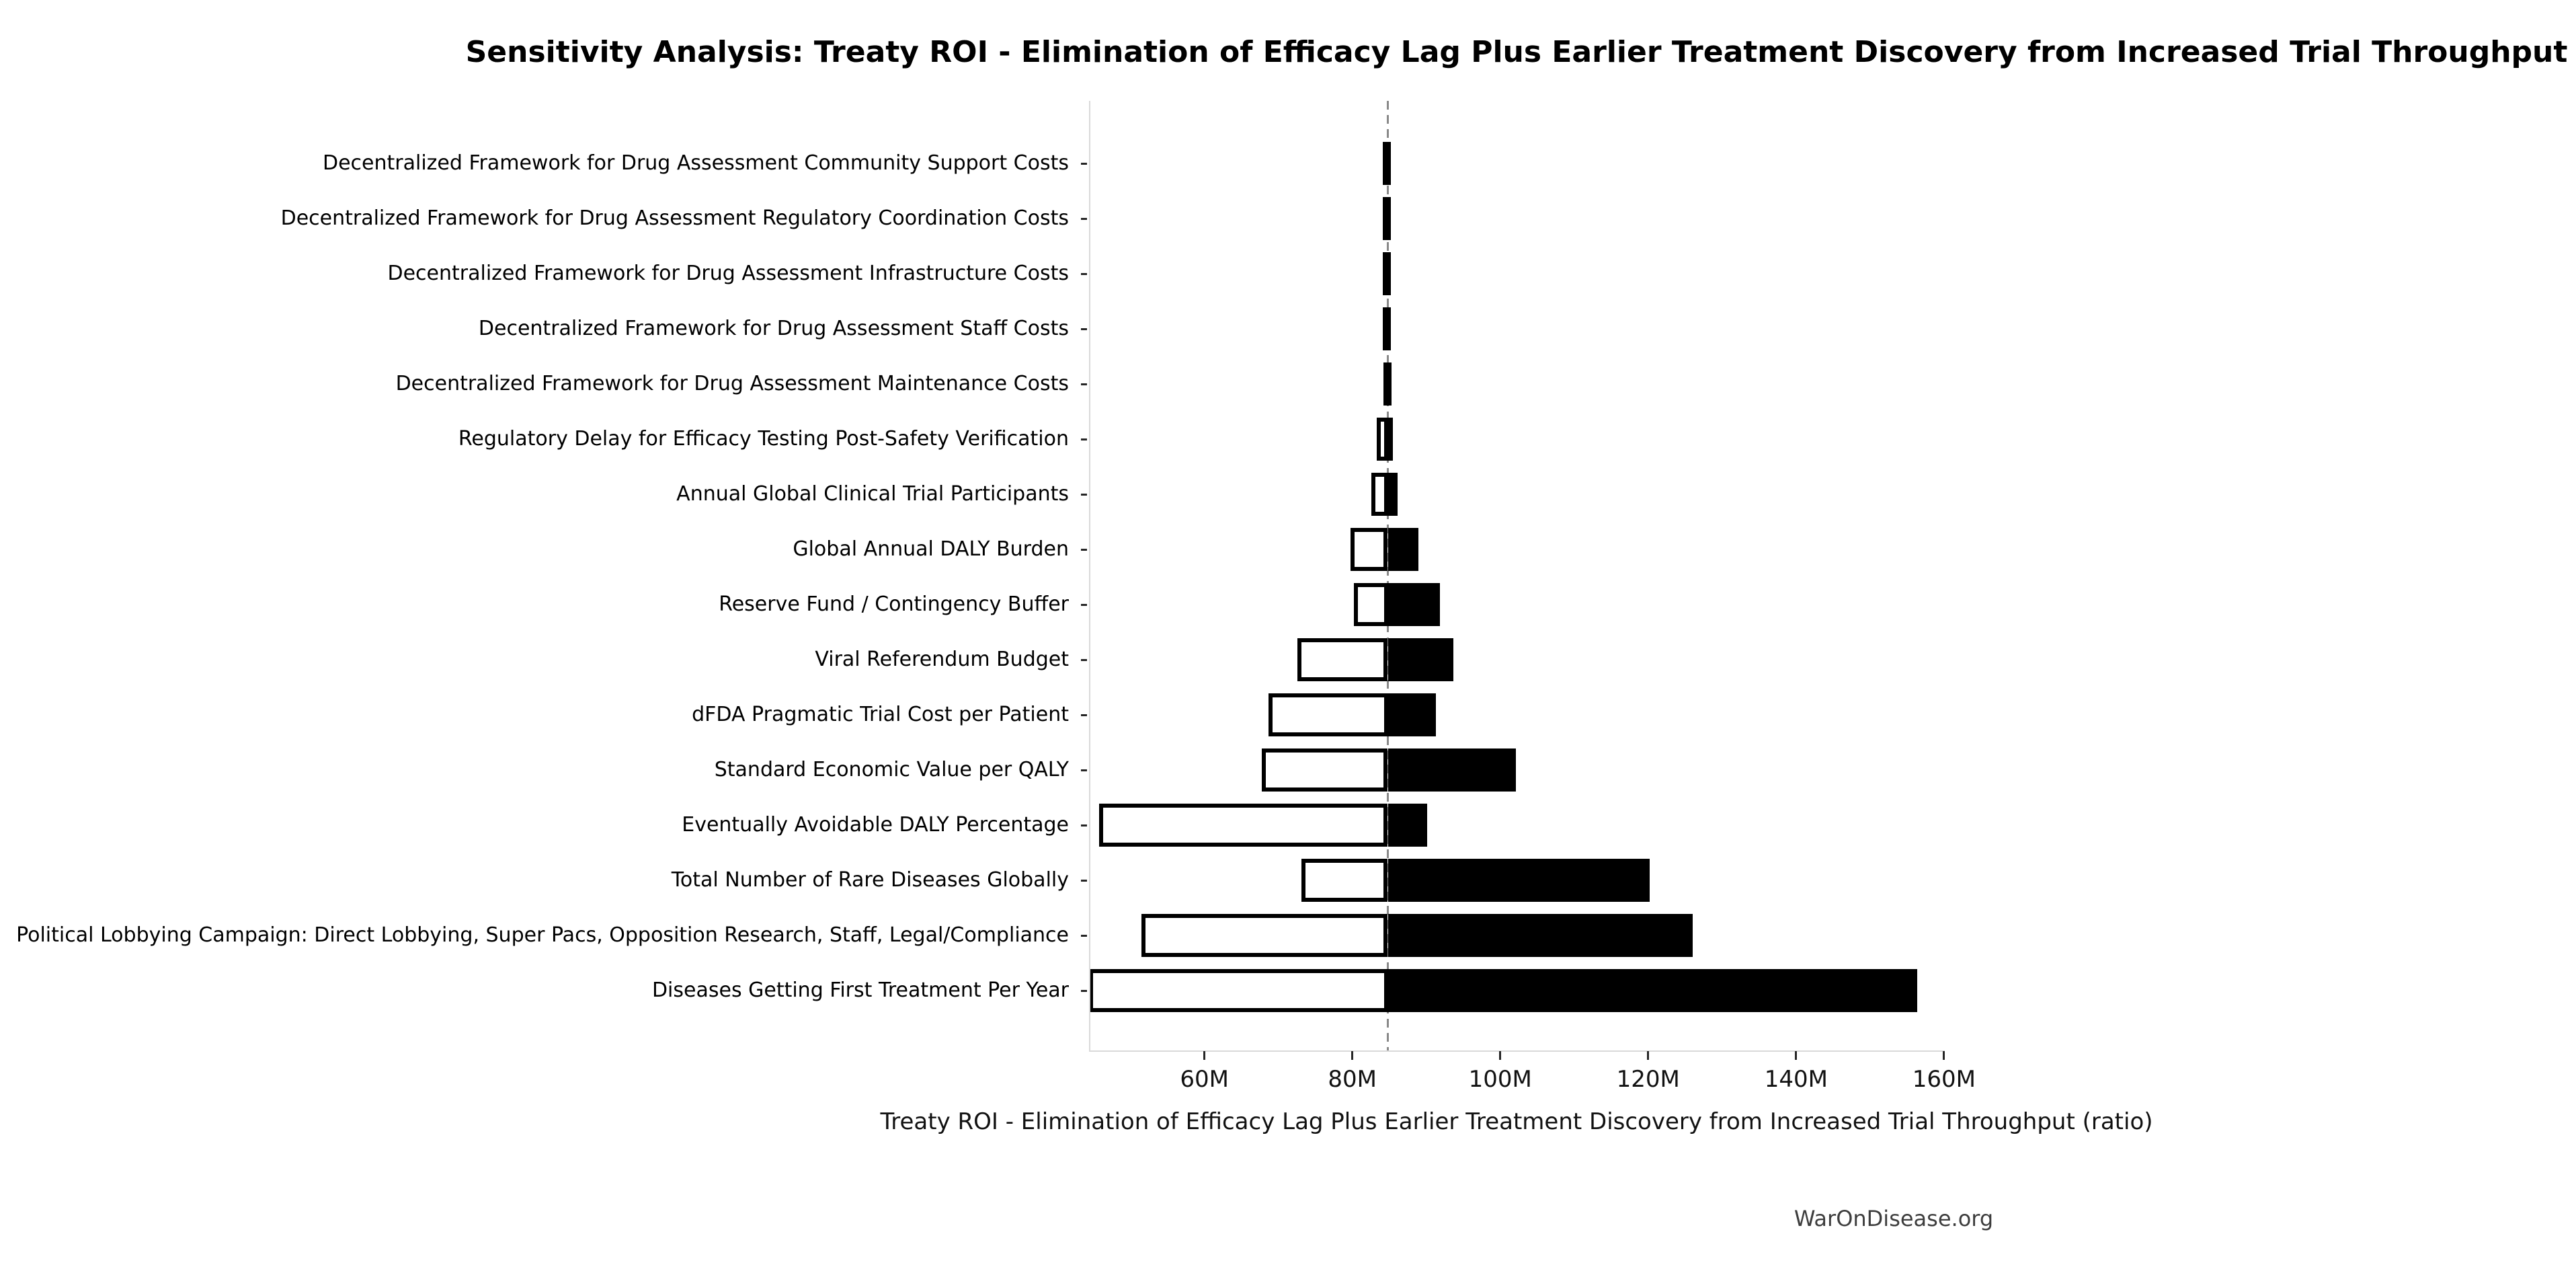 The height and width of the screenshot is (1269, 2576). Describe the element at coordinates (1796, 1079) in the screenshot. I see `x-tick-label: 140M` at that location.